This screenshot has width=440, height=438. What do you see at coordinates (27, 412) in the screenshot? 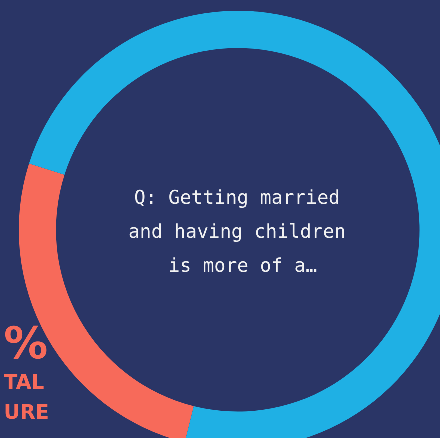
I see `text: URE` at bounding box center [27, 412].